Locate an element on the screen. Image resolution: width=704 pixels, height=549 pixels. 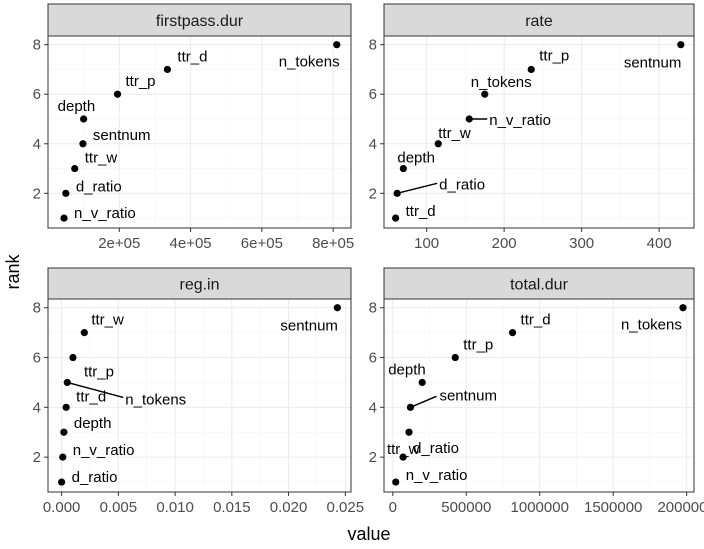
x-tick-label: 8e+05 is located at coordinates (333, 243).